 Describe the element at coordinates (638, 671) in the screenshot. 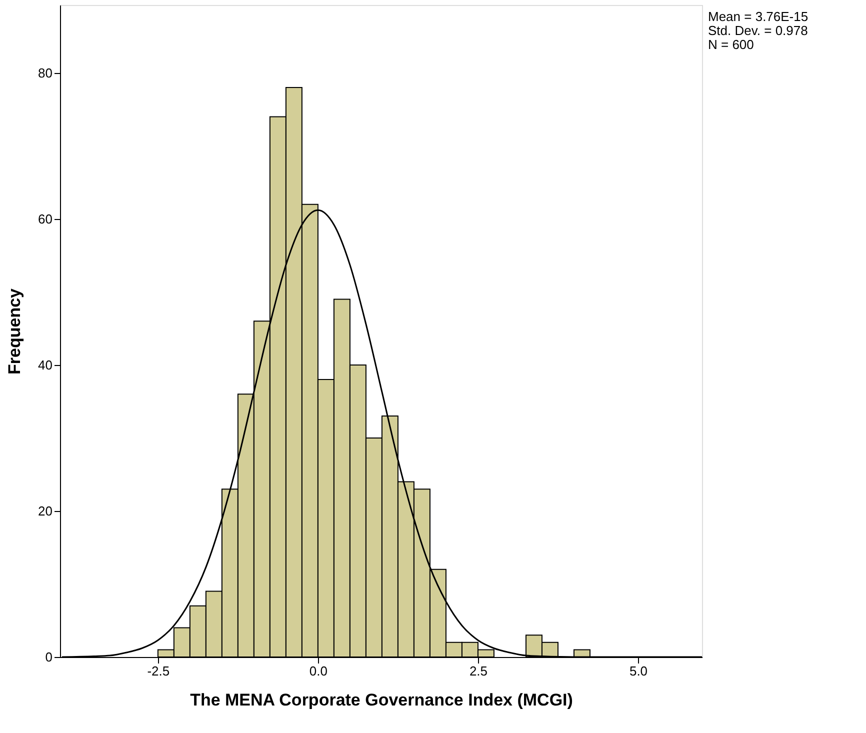

I see `x-tick-label: 5.0` at that location.